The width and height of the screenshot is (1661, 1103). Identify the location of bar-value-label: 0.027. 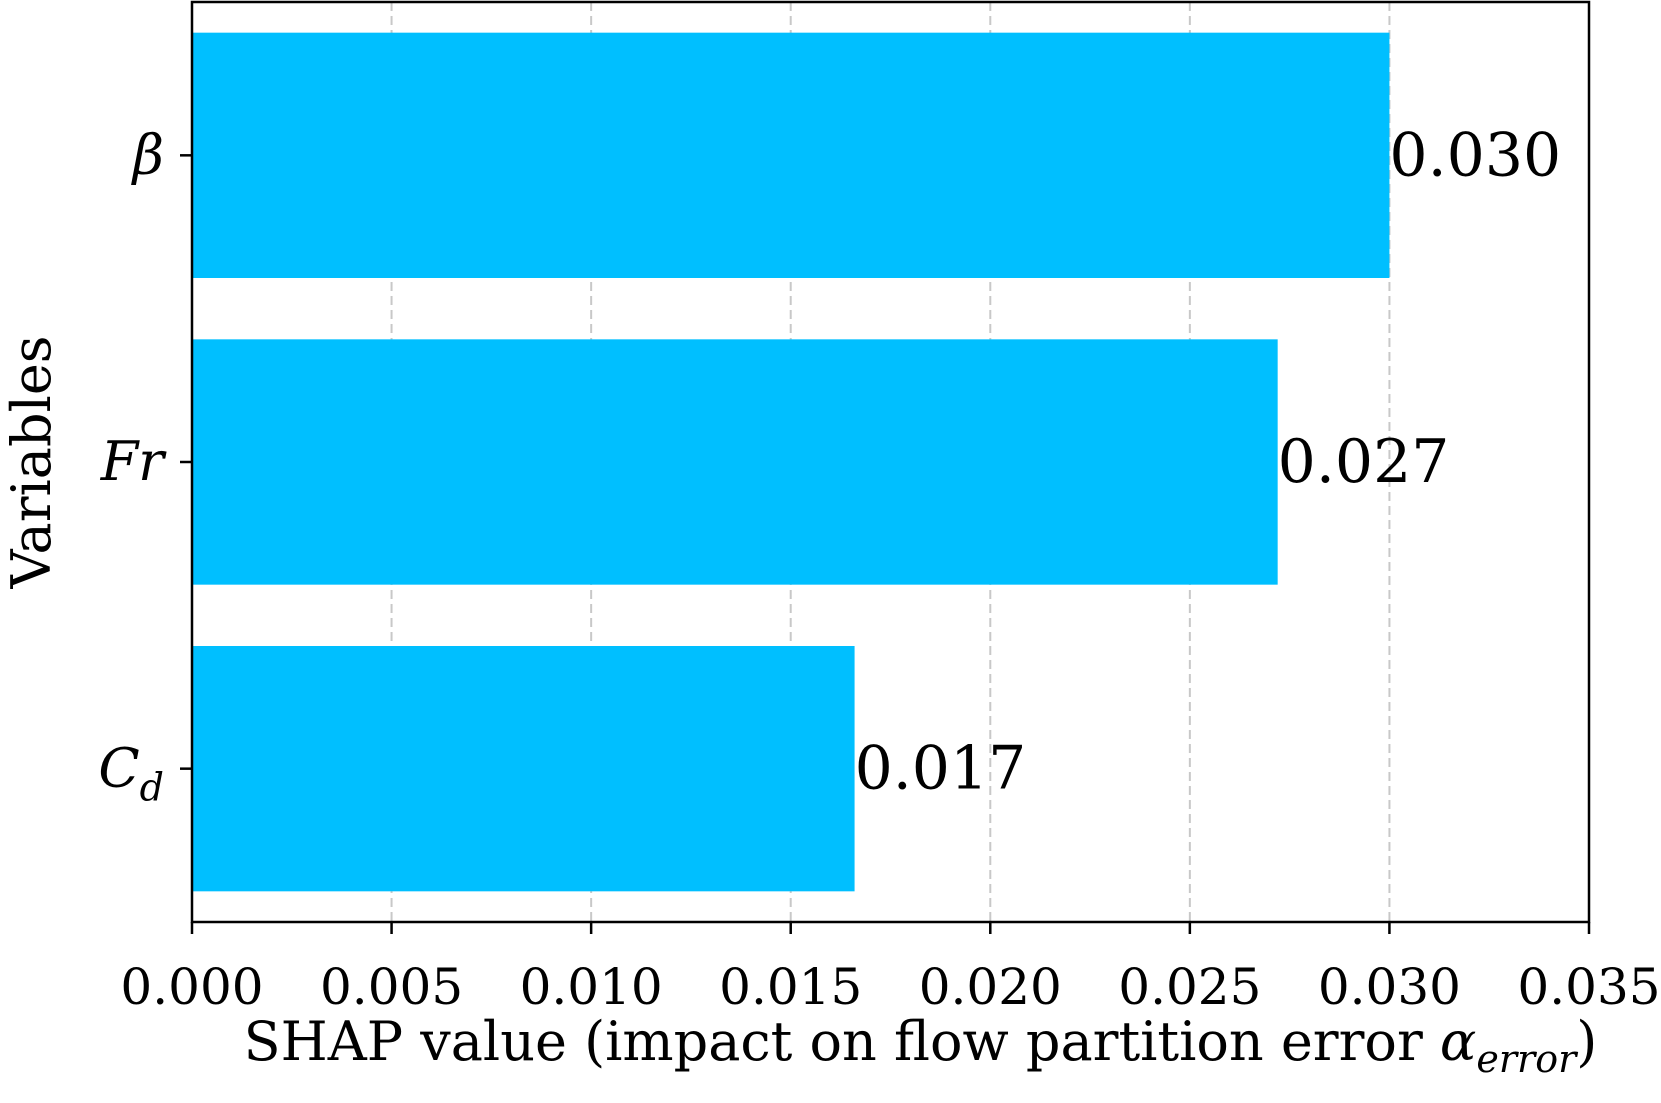
(1364, 462).